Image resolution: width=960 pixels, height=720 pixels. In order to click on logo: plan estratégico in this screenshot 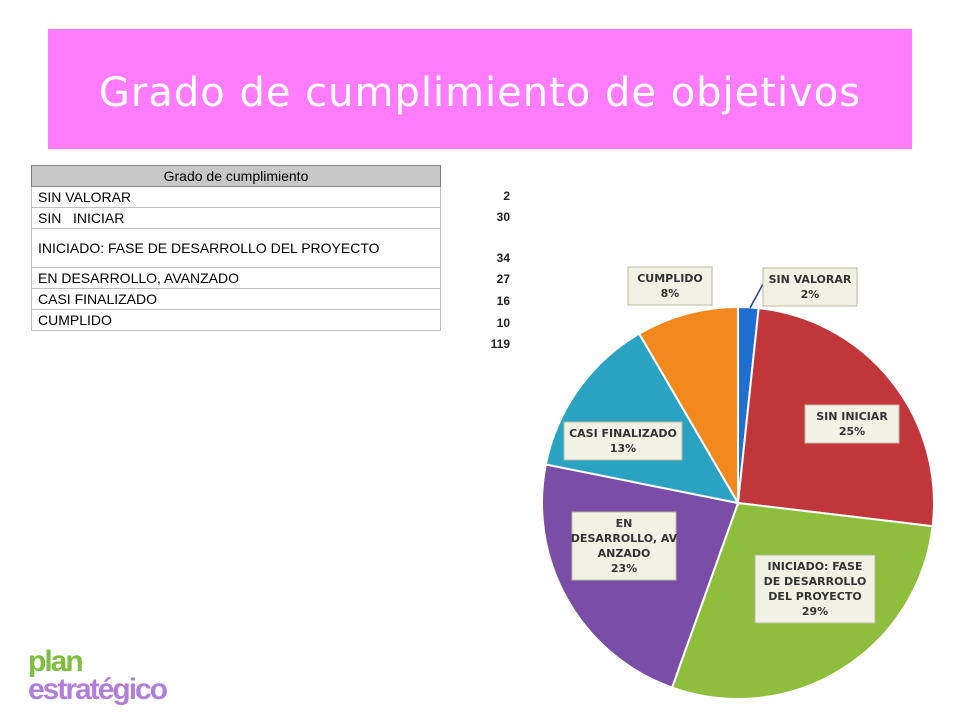, I will do `click(98, 675)`.